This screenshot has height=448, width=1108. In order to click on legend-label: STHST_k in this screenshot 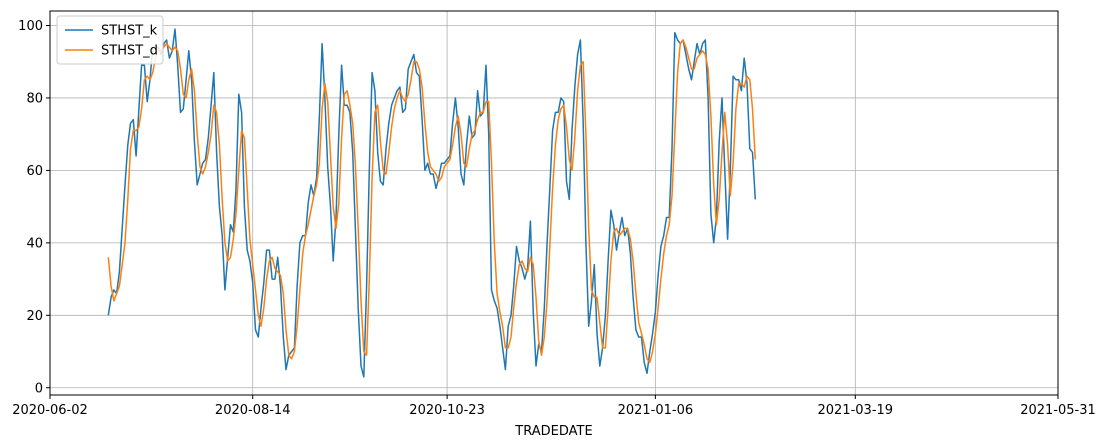, I will do `click(129, 31)`.